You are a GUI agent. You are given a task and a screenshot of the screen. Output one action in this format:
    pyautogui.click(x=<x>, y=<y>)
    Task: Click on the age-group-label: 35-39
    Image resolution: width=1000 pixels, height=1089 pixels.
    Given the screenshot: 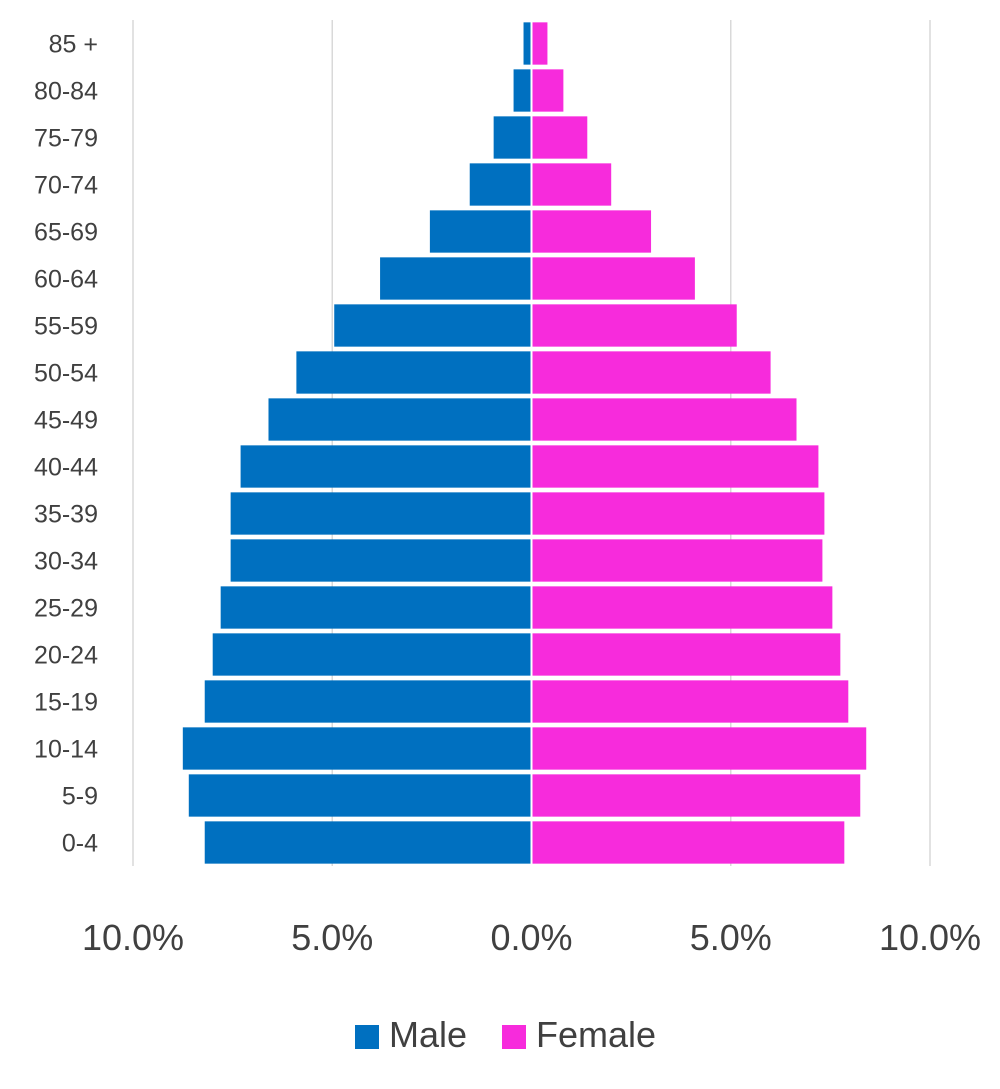 What is the action you would take?
    pyautogui.click(x=66, y=515)
    